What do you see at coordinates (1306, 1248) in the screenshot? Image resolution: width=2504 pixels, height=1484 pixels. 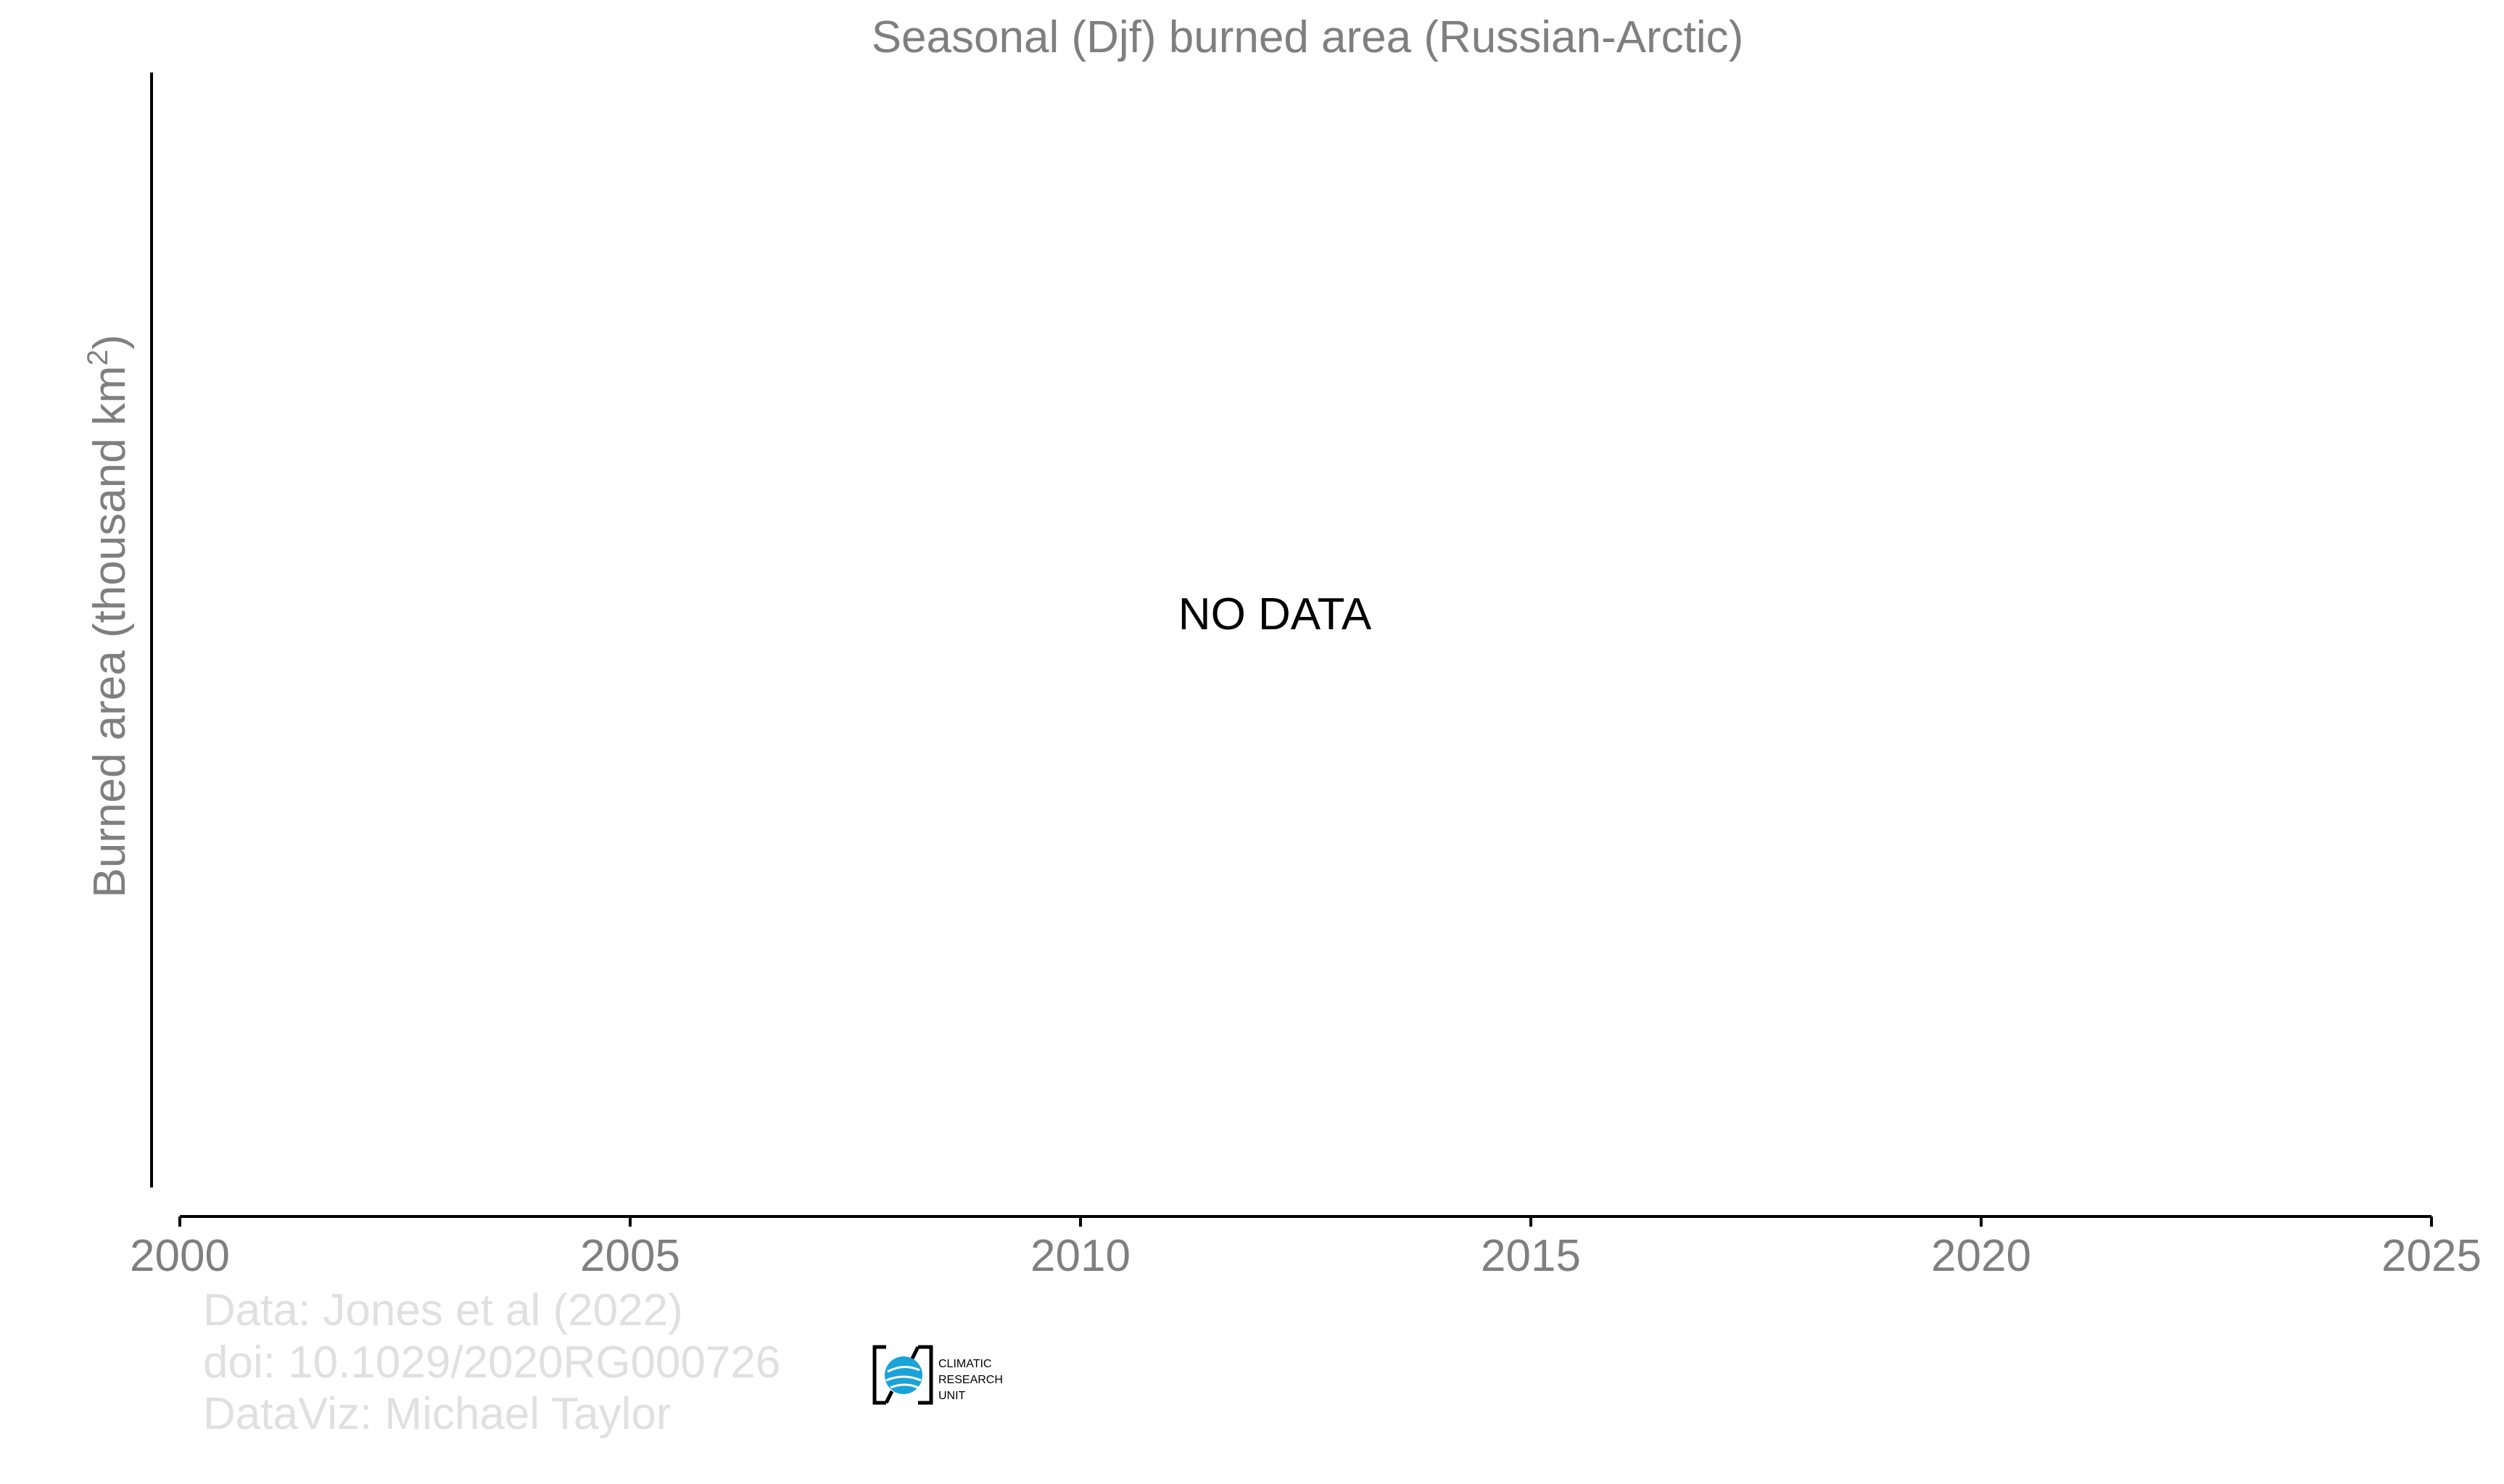 I see `x-axis: 2000 2005 2010 2015 2020 2025` at bounding box center [1306, 1248].